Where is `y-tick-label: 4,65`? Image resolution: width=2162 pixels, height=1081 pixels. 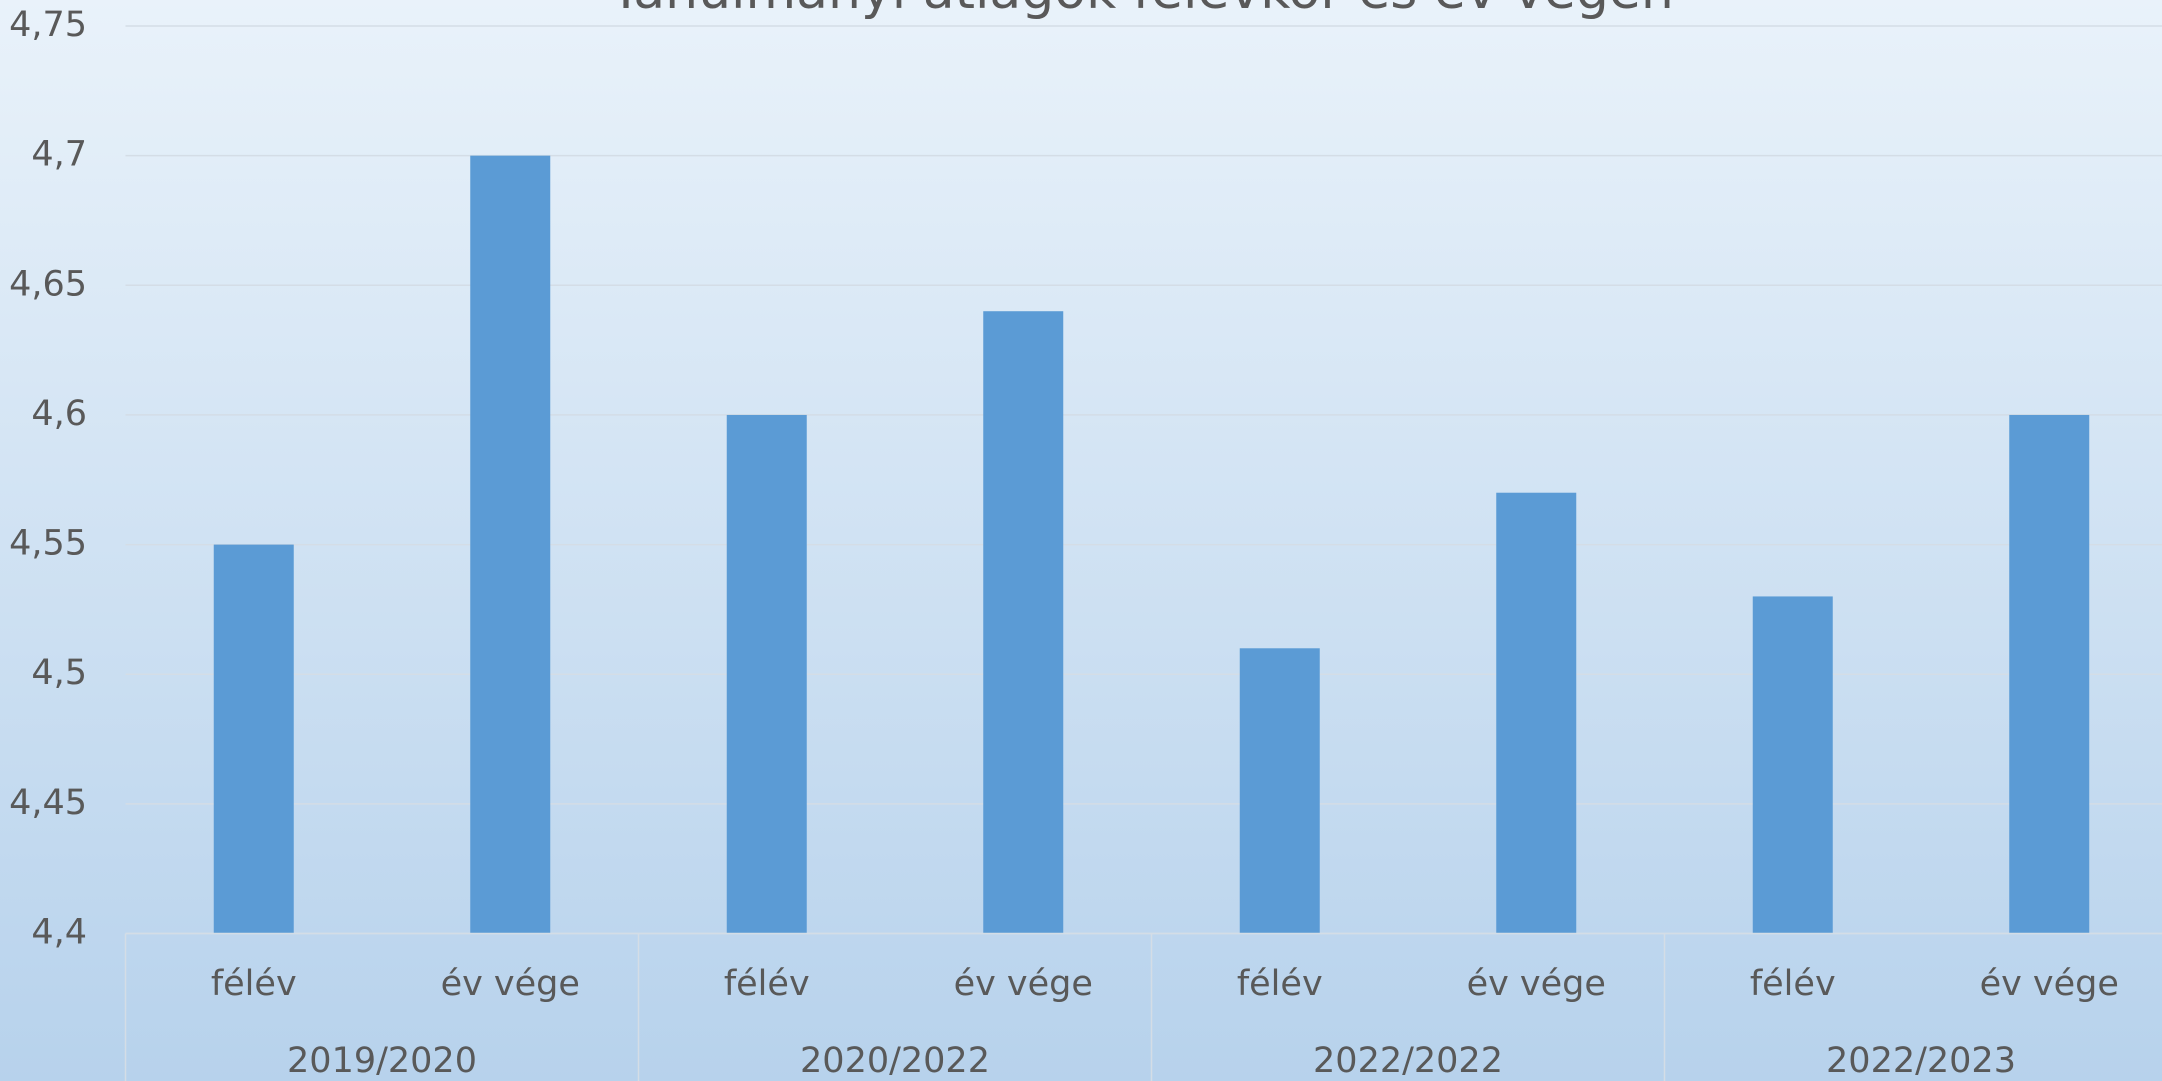 y-tick-label: 4,65 is located at coordinates (48, 284).